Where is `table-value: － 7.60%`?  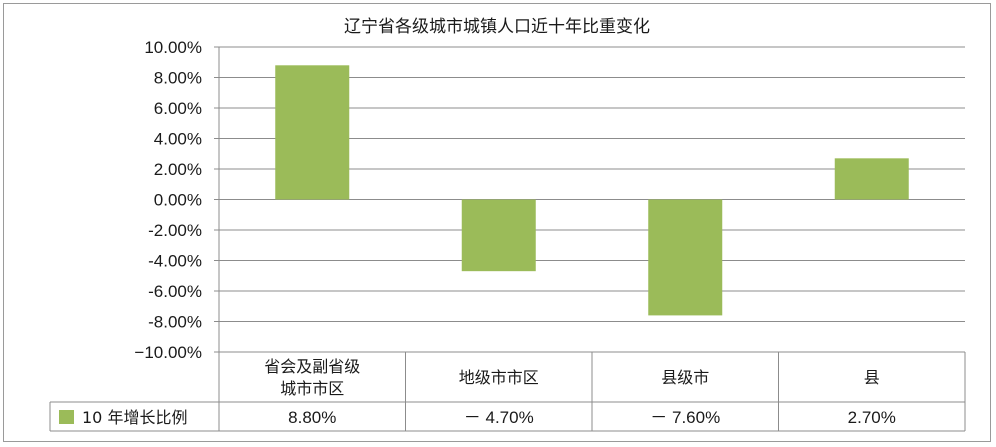
table-value: － 7.60% is located at coordinates (685, 417).